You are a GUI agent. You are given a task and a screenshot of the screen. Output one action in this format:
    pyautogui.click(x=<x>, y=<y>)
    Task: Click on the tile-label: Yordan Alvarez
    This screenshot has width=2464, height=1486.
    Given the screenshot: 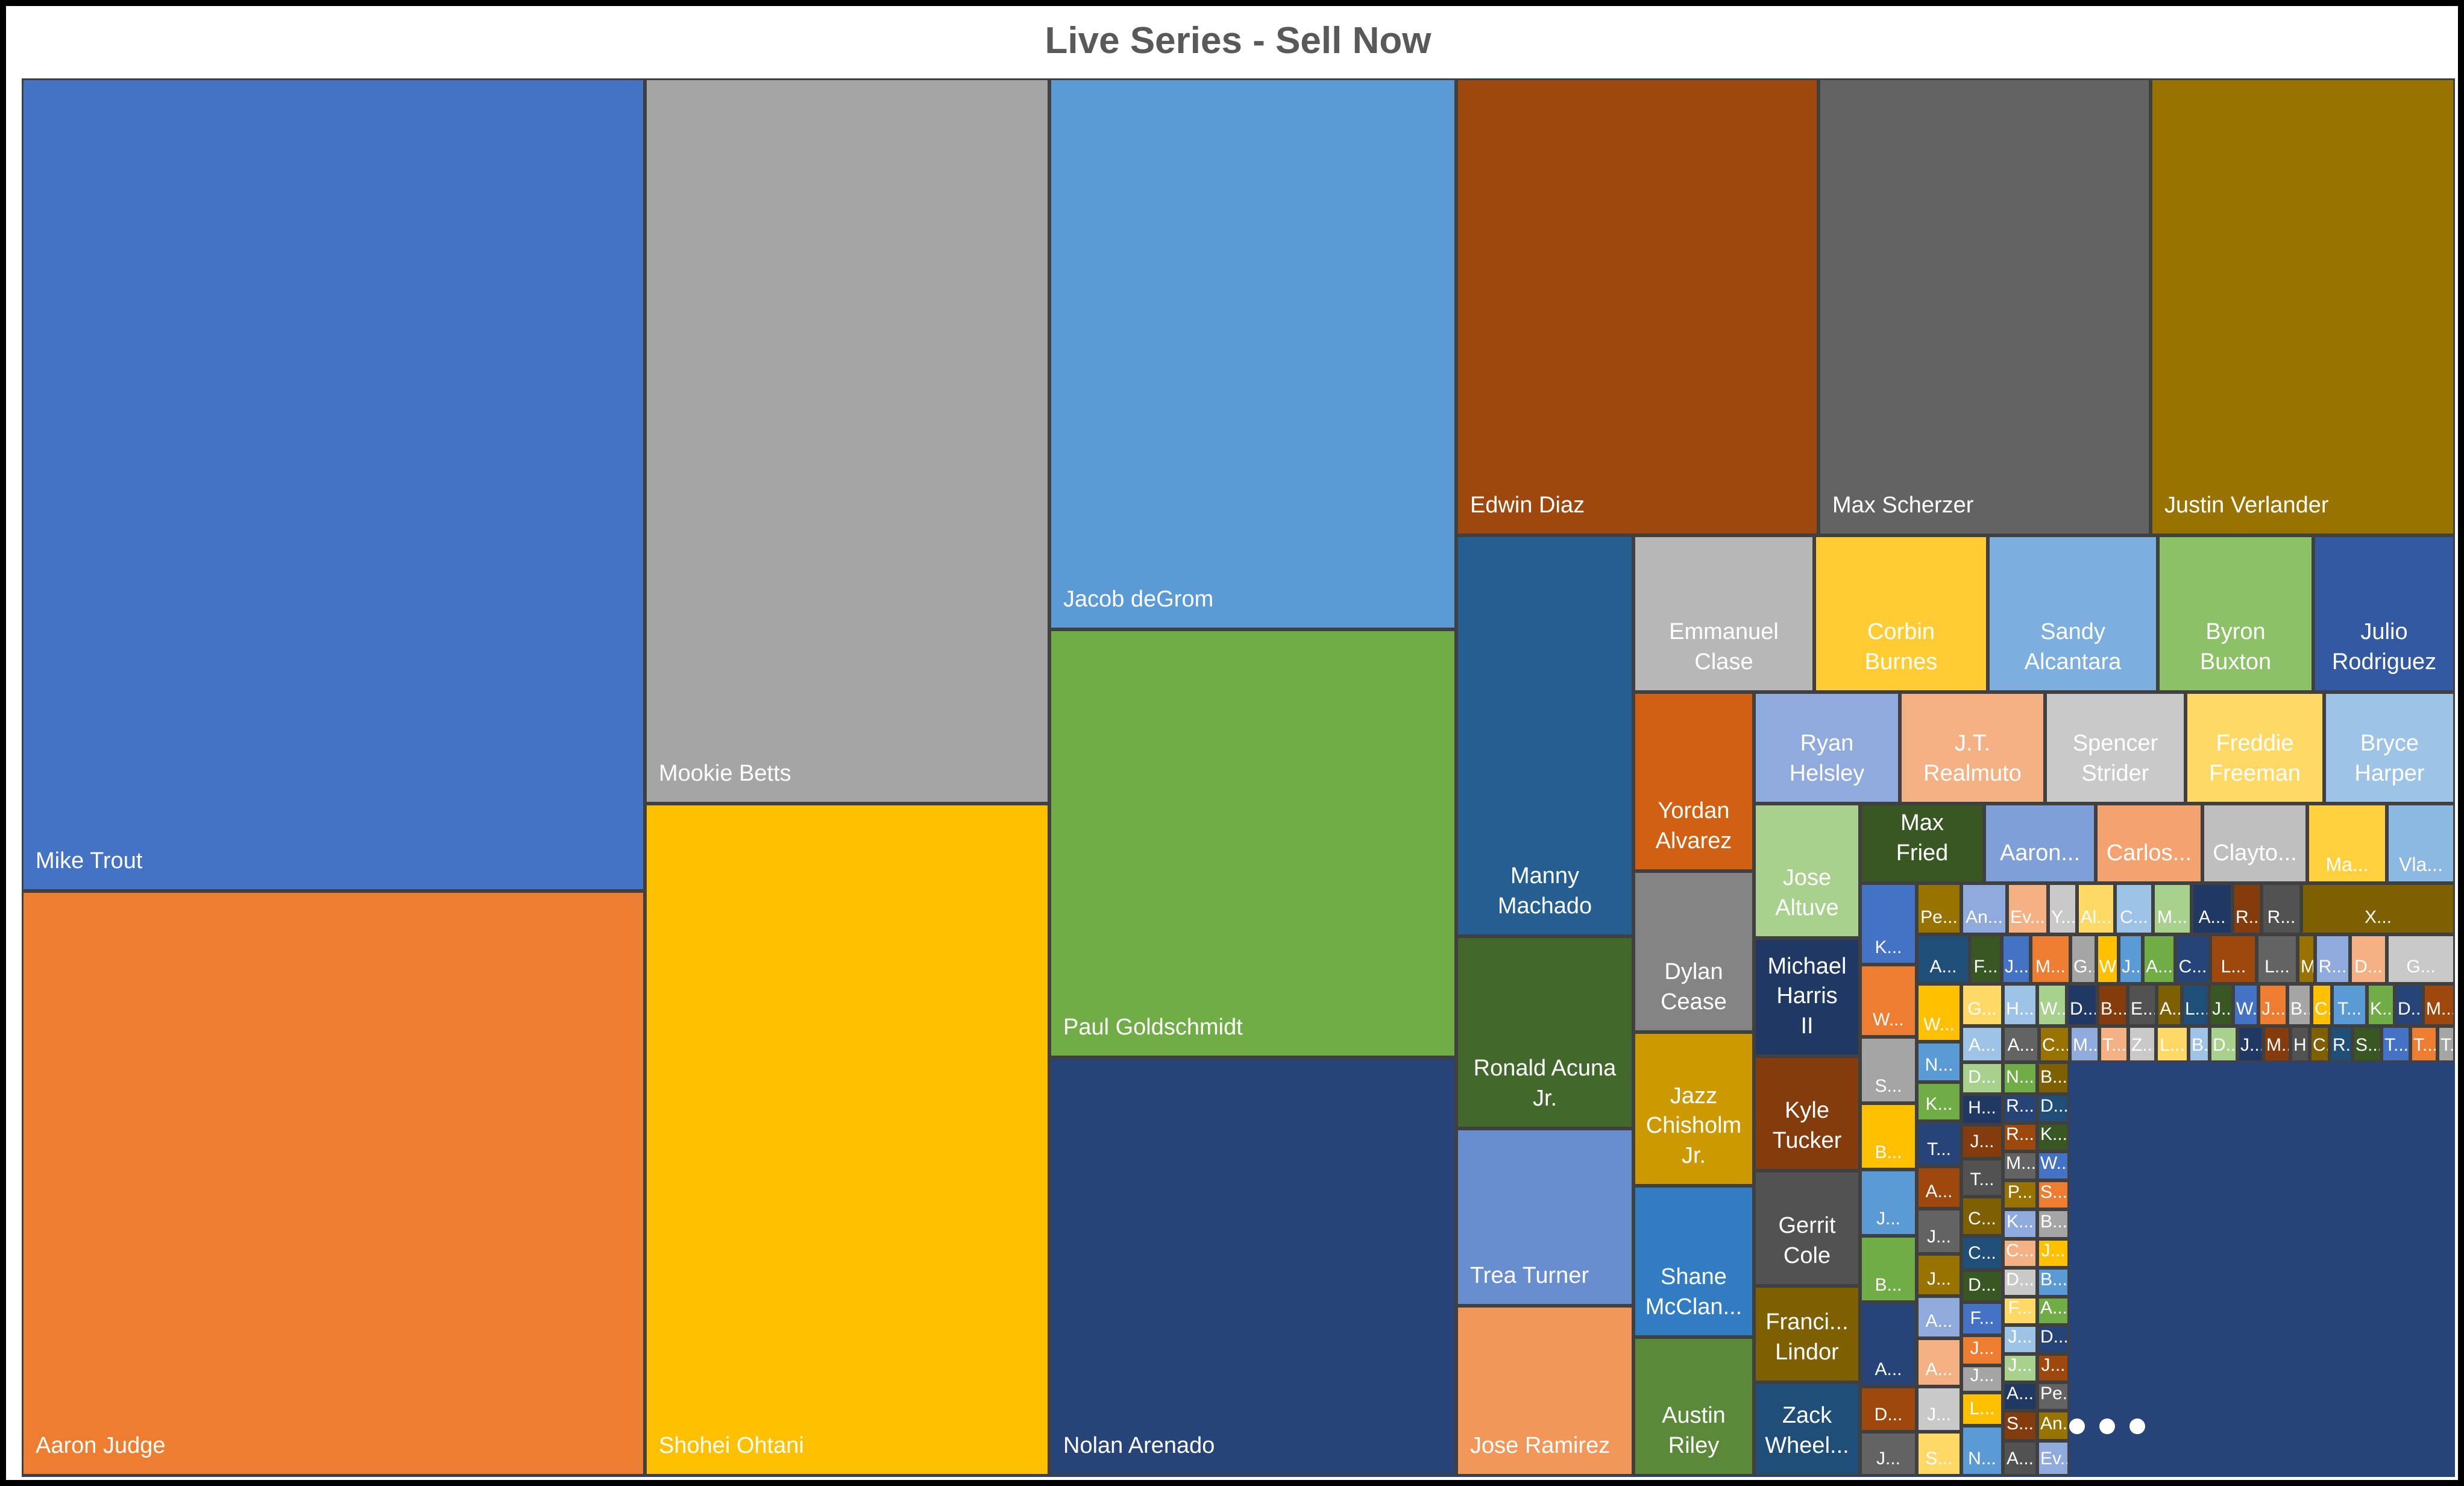 What is the action you would take?
    pyautogui.click(x=1693, y=826)
    